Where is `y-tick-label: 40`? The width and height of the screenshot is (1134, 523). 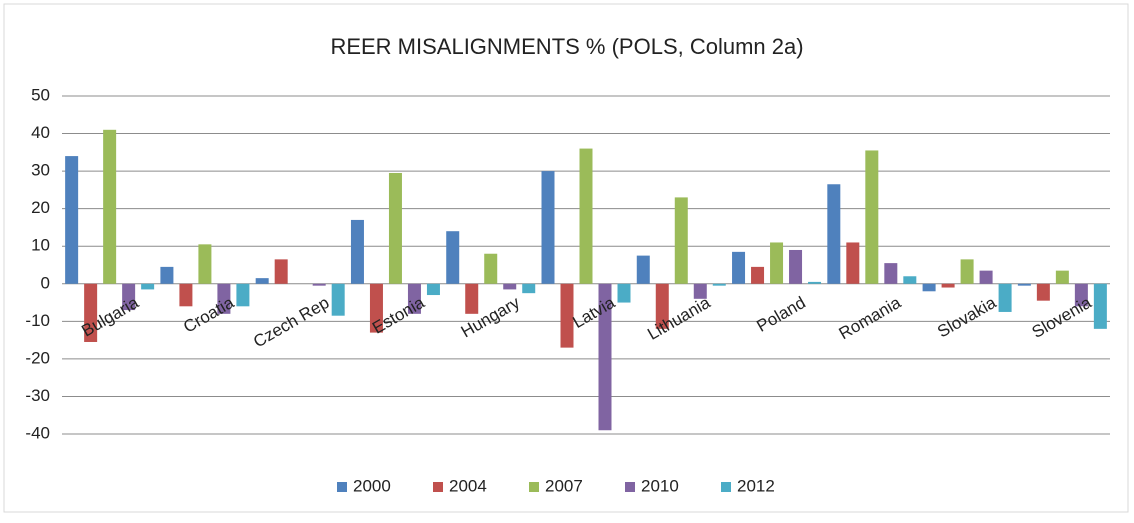
y-tick-label: 40 is located at coordinates (40, 132).